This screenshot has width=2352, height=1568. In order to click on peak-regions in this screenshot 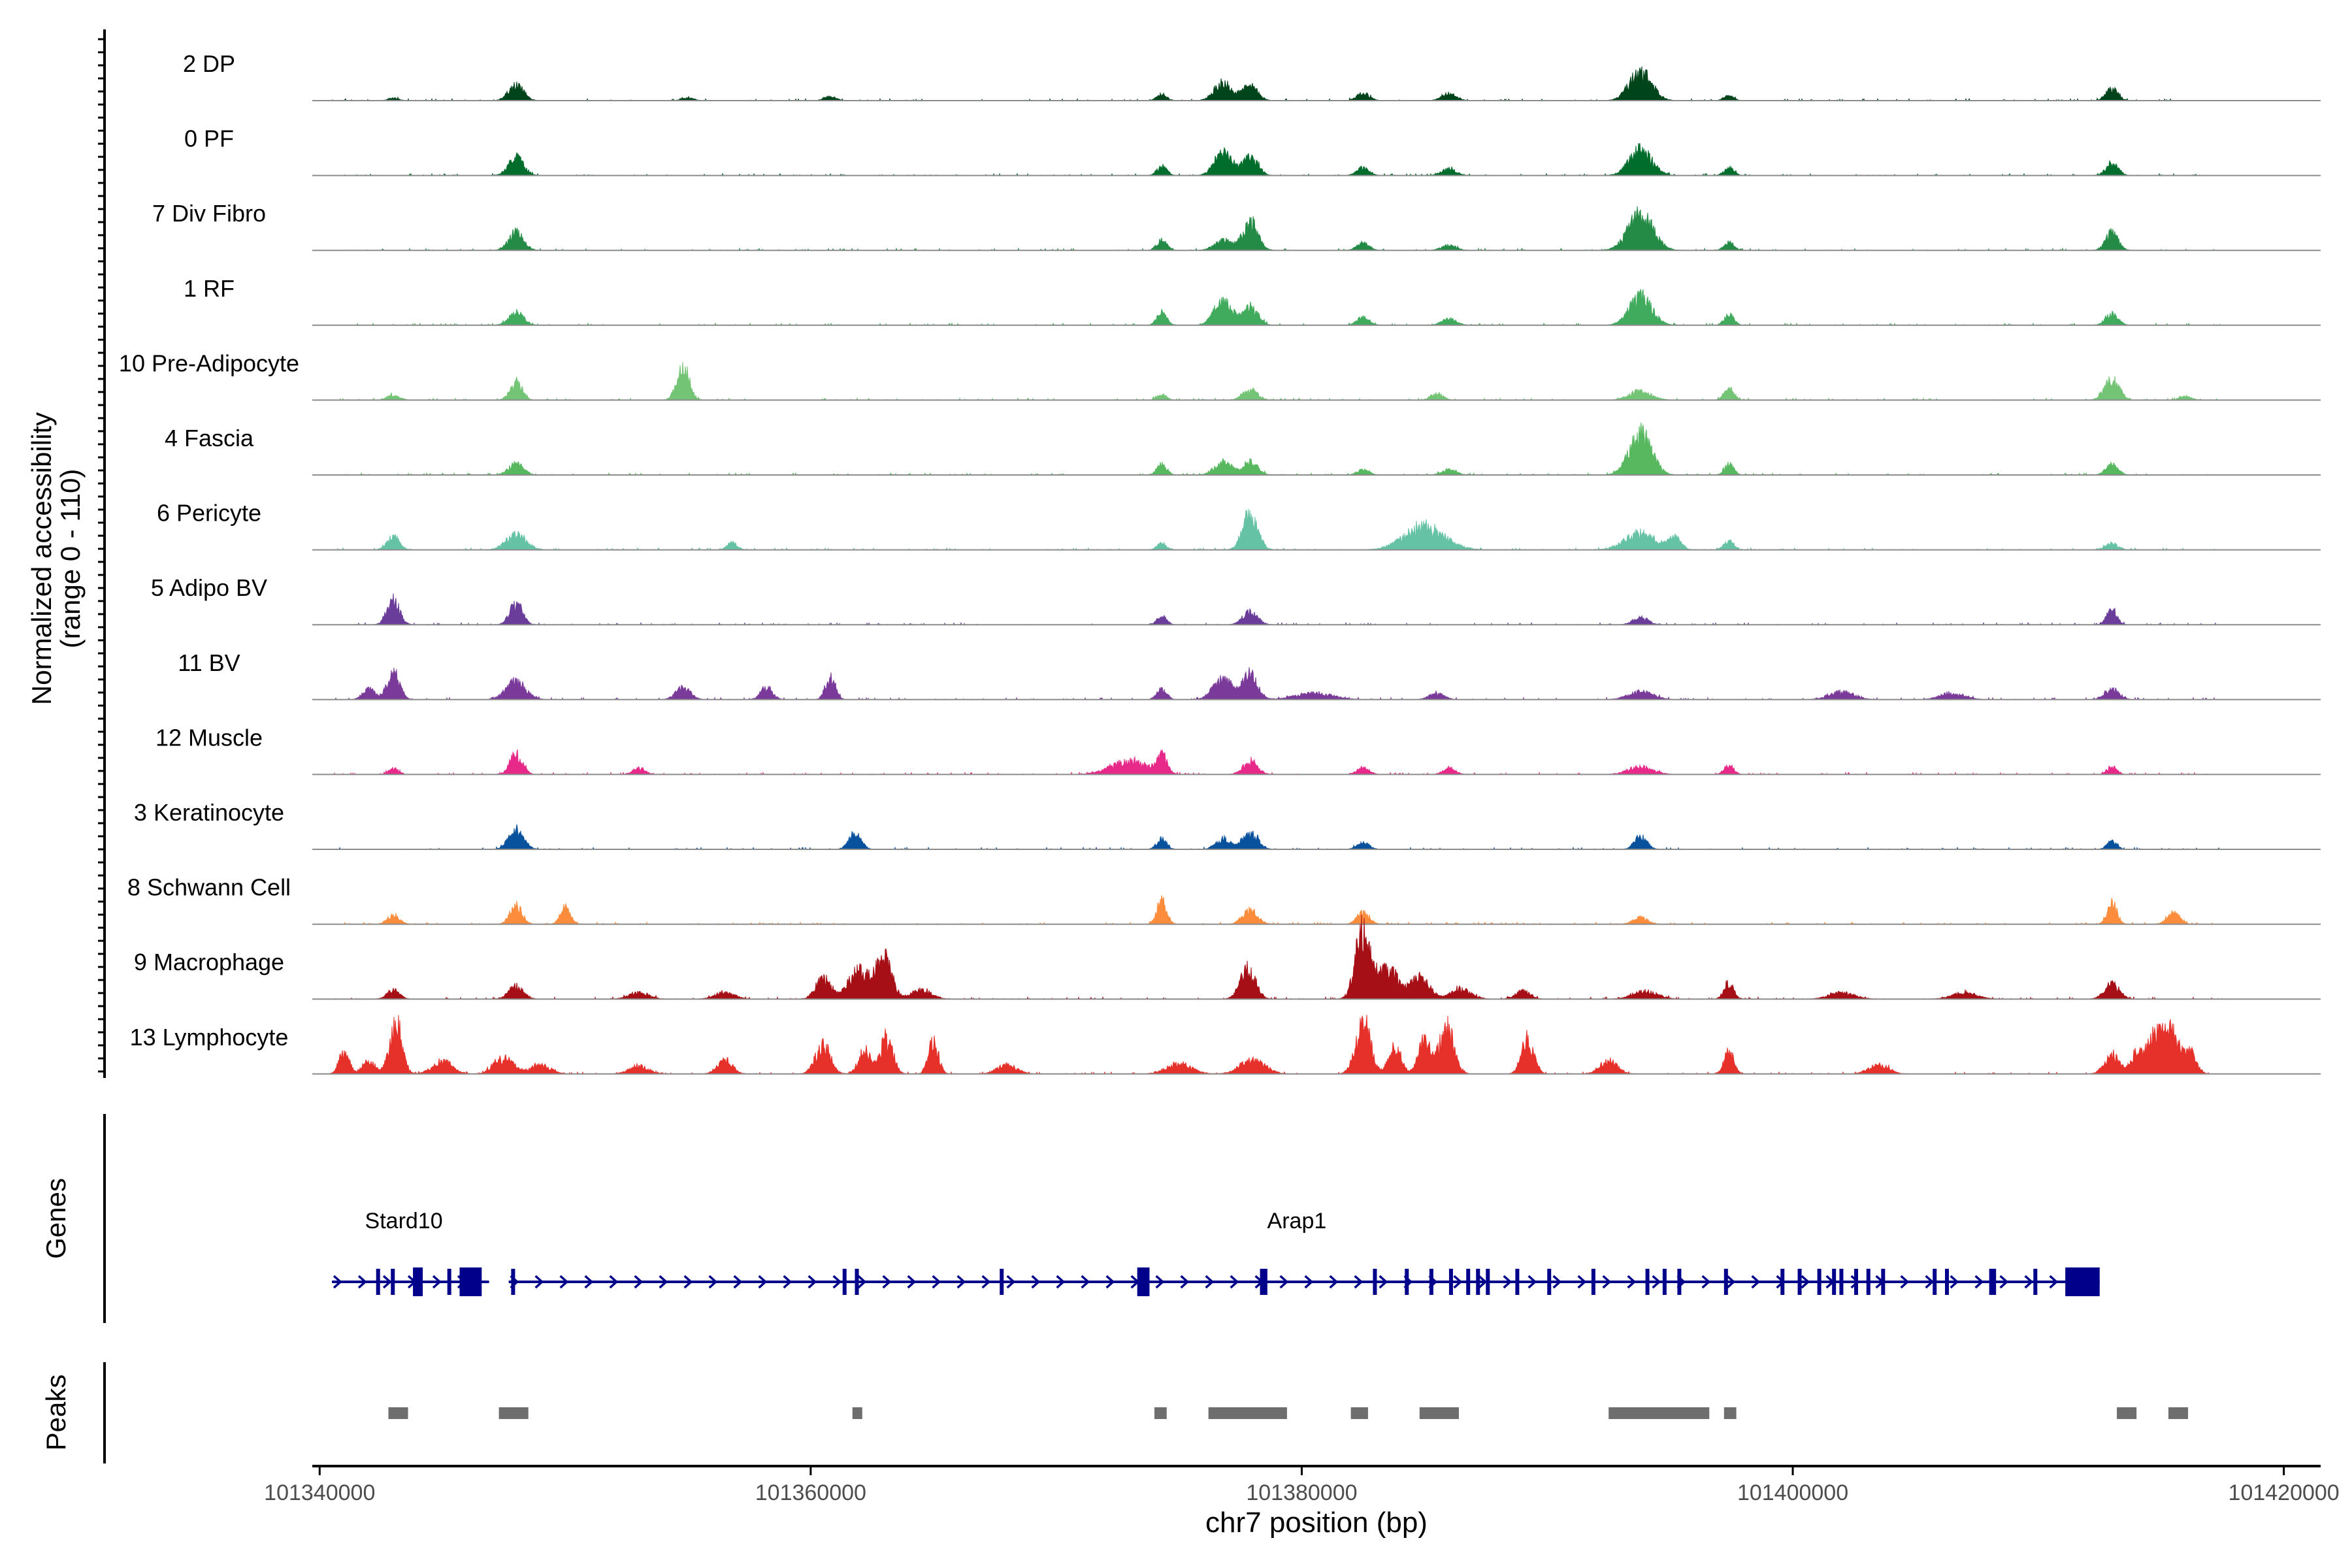, I will do `click(1288, 1413)`.